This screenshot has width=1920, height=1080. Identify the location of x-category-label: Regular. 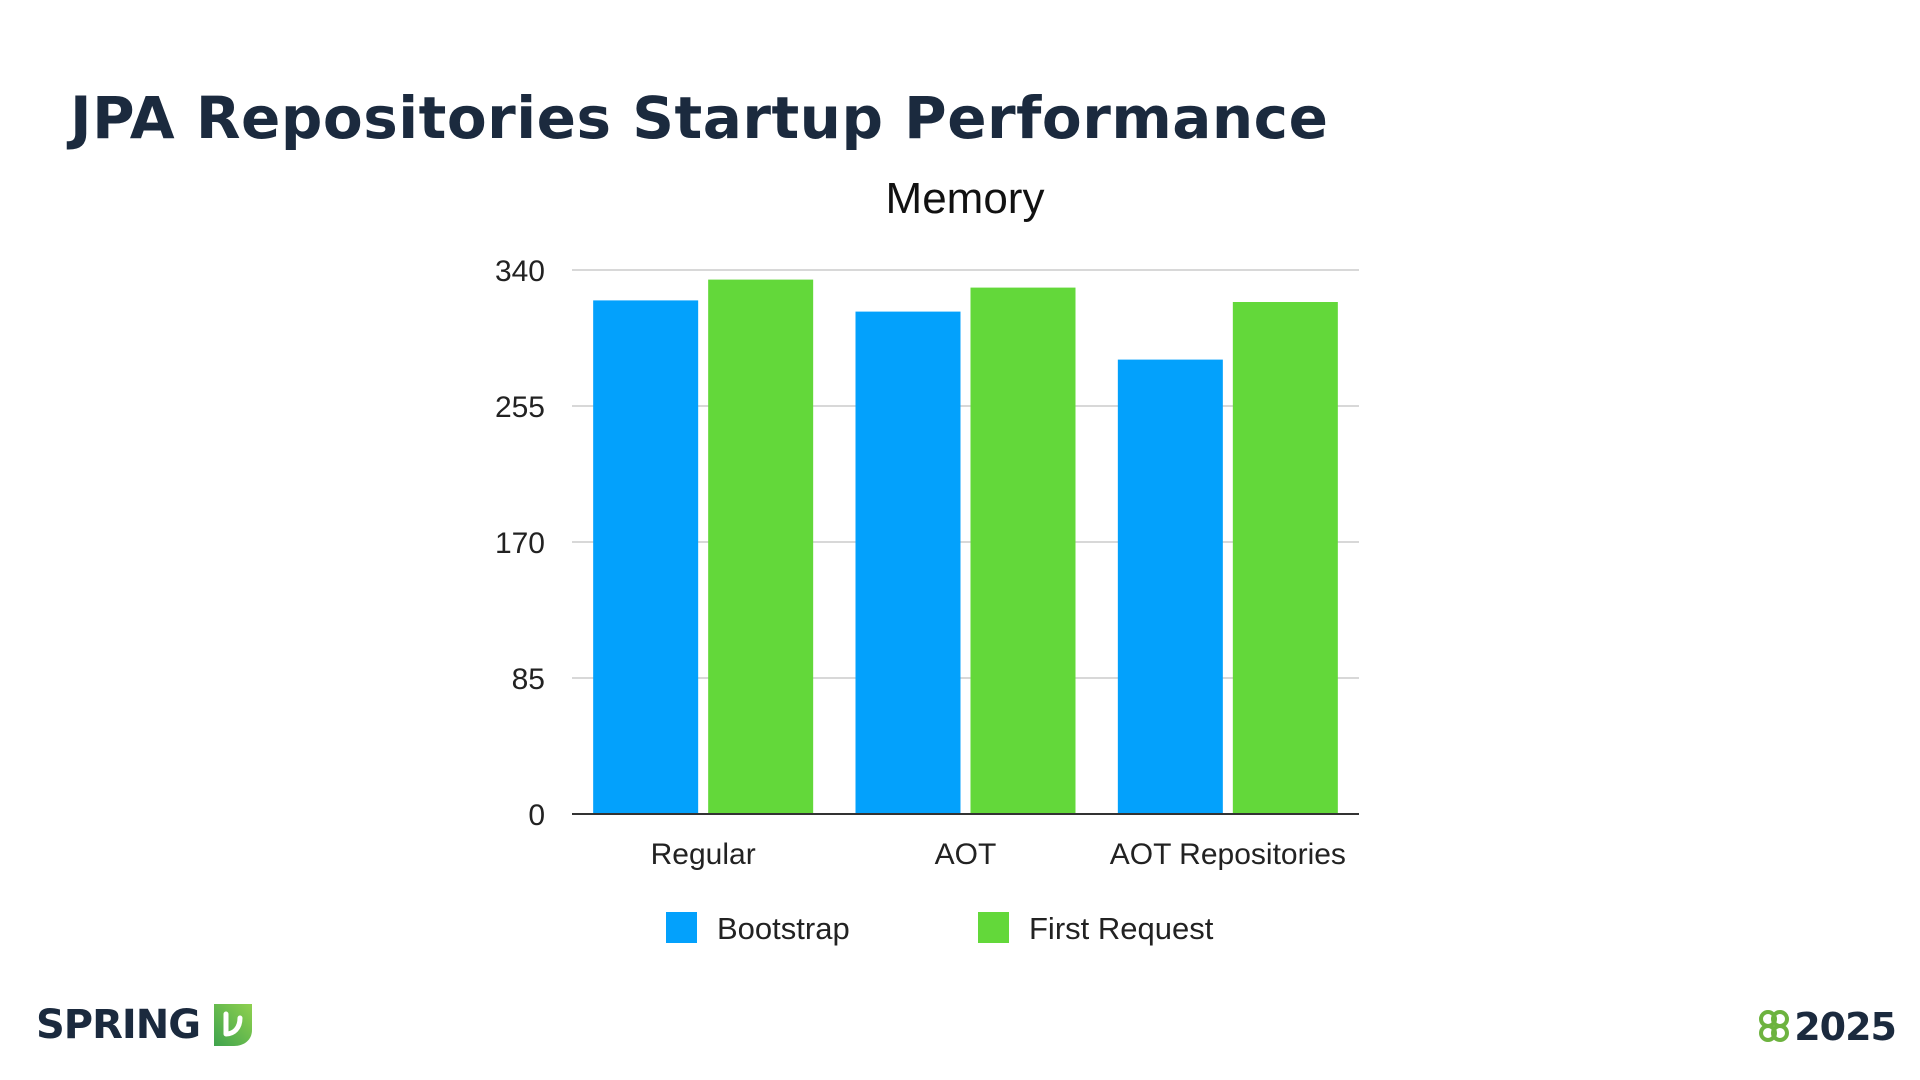
(703, 854).